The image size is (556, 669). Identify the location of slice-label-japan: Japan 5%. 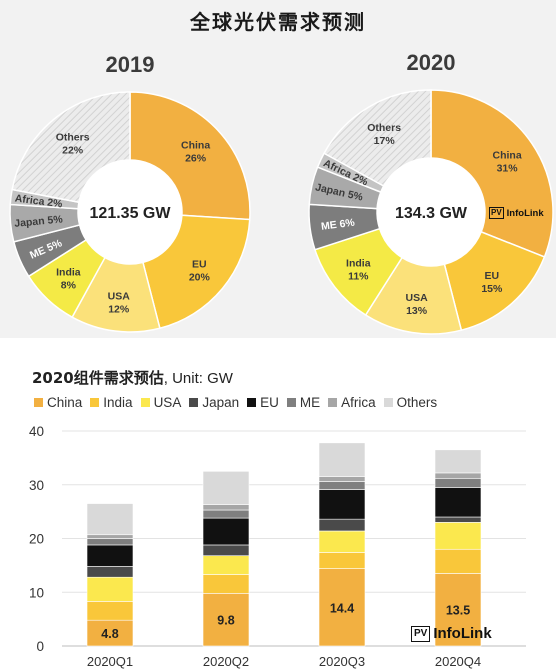
(39, 221).